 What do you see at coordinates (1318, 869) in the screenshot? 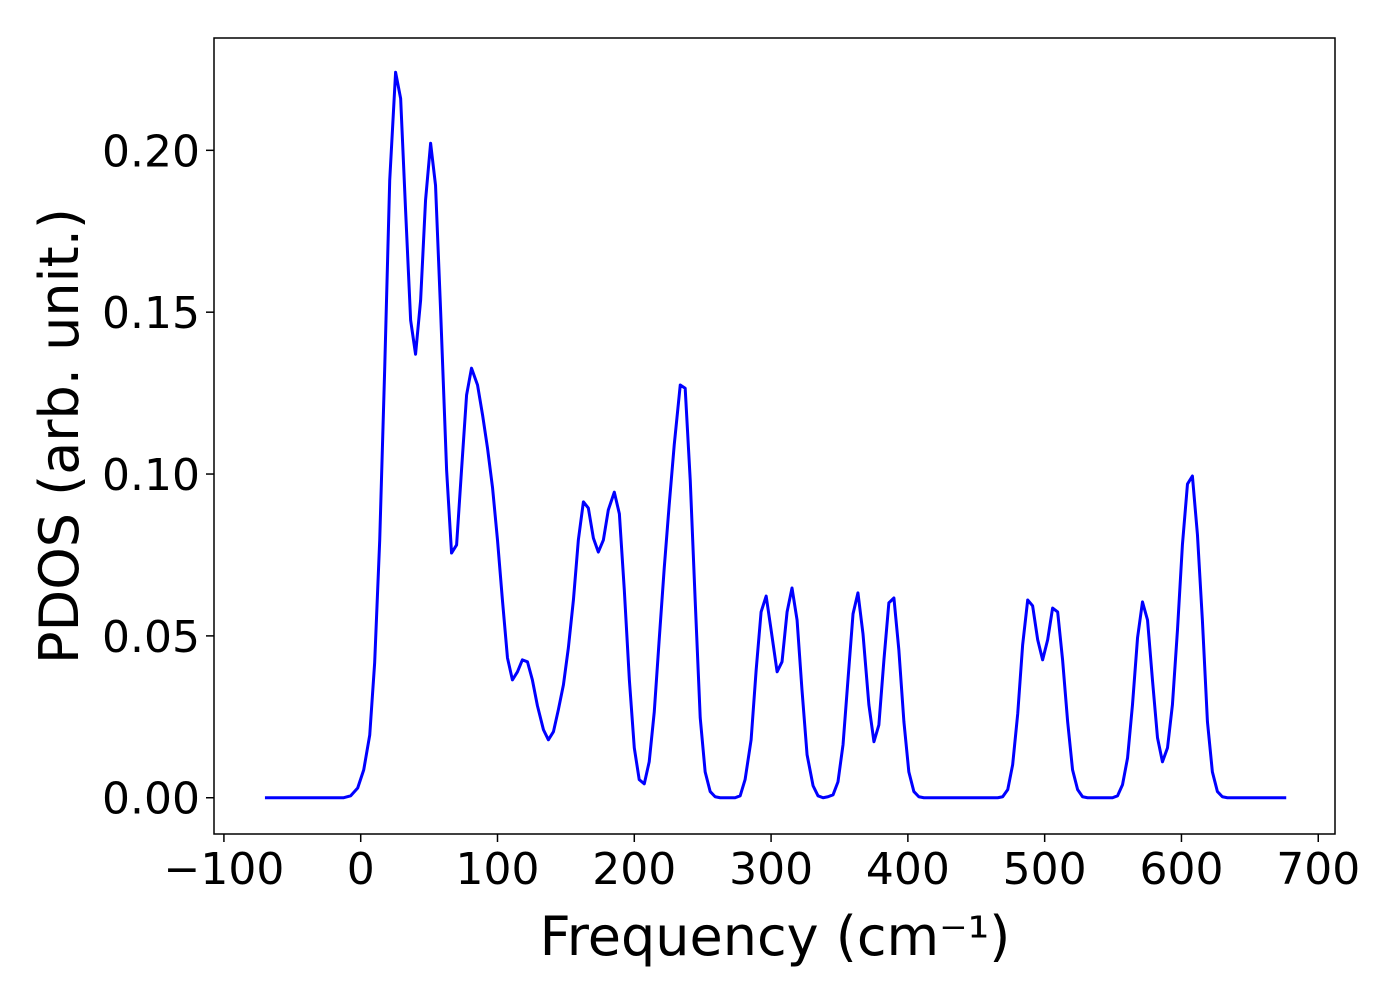
I see `x-tick-label: 700` at bounding box center [1318, 869].